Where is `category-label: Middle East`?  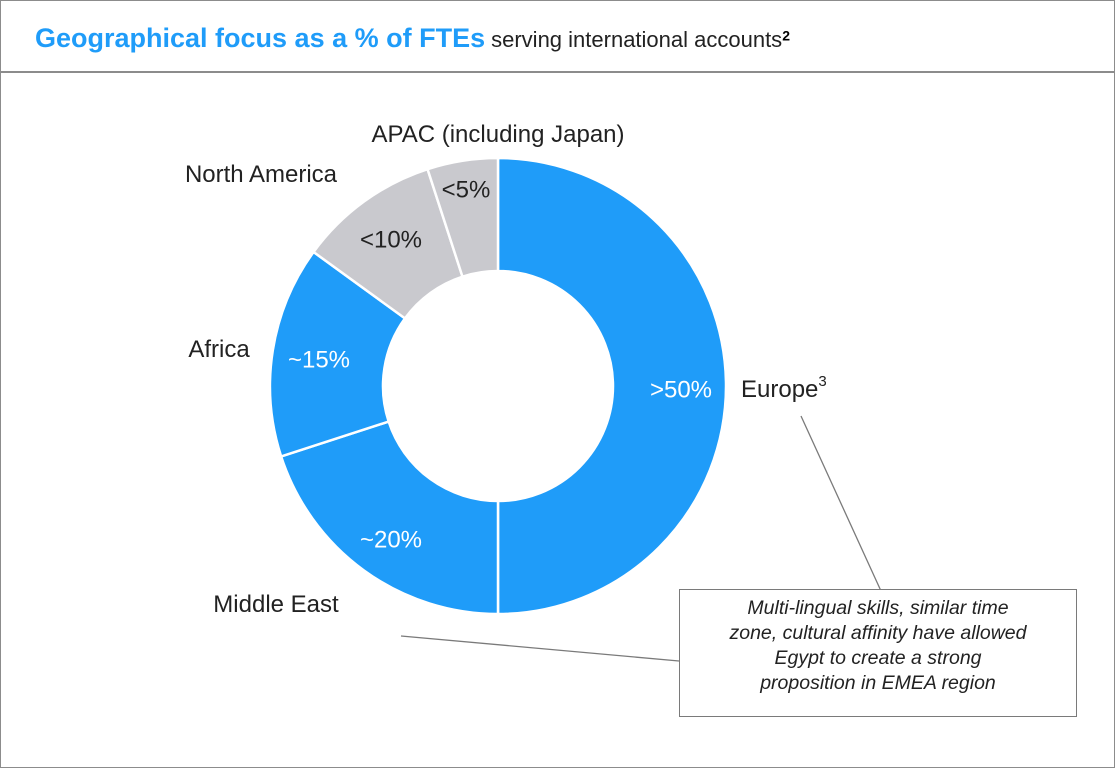
category-label: Middle East is located at coordinates (276, 604).